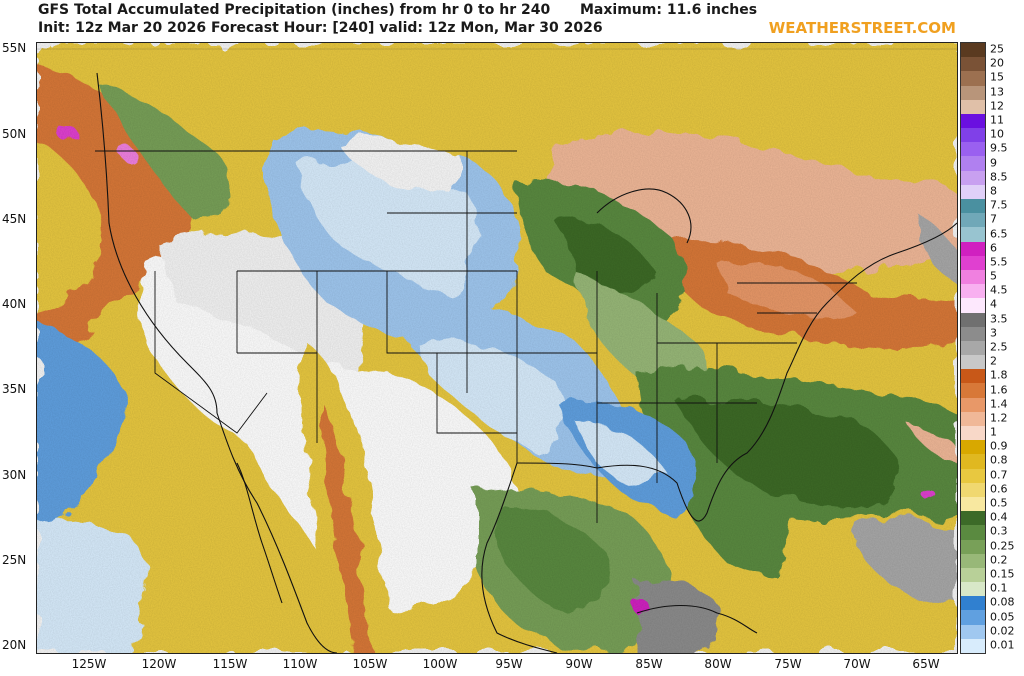  Describe the element at coordinates (997, 77) in the screenshot. I see `legend-level-label: 15` at that location.